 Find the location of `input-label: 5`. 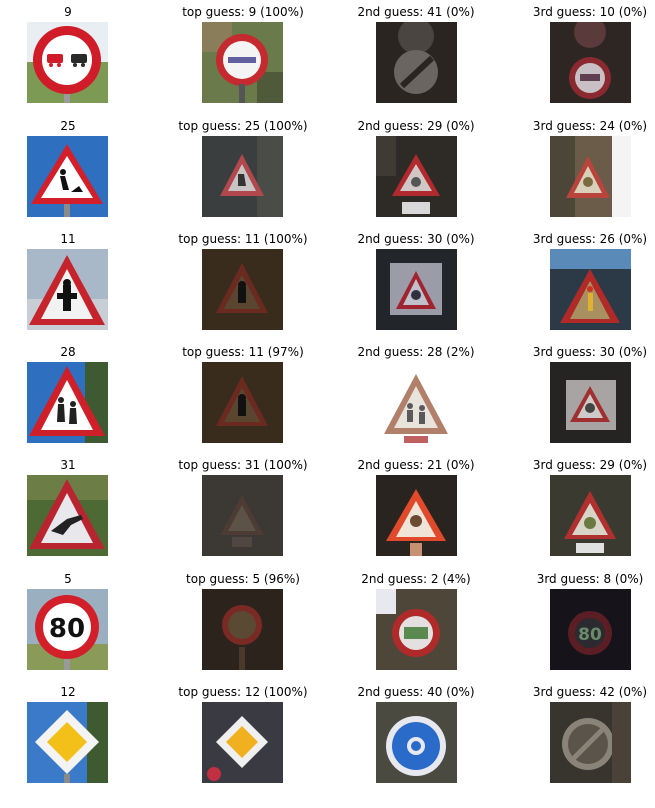

input-label: 5 is located at coordinates (68, 579).